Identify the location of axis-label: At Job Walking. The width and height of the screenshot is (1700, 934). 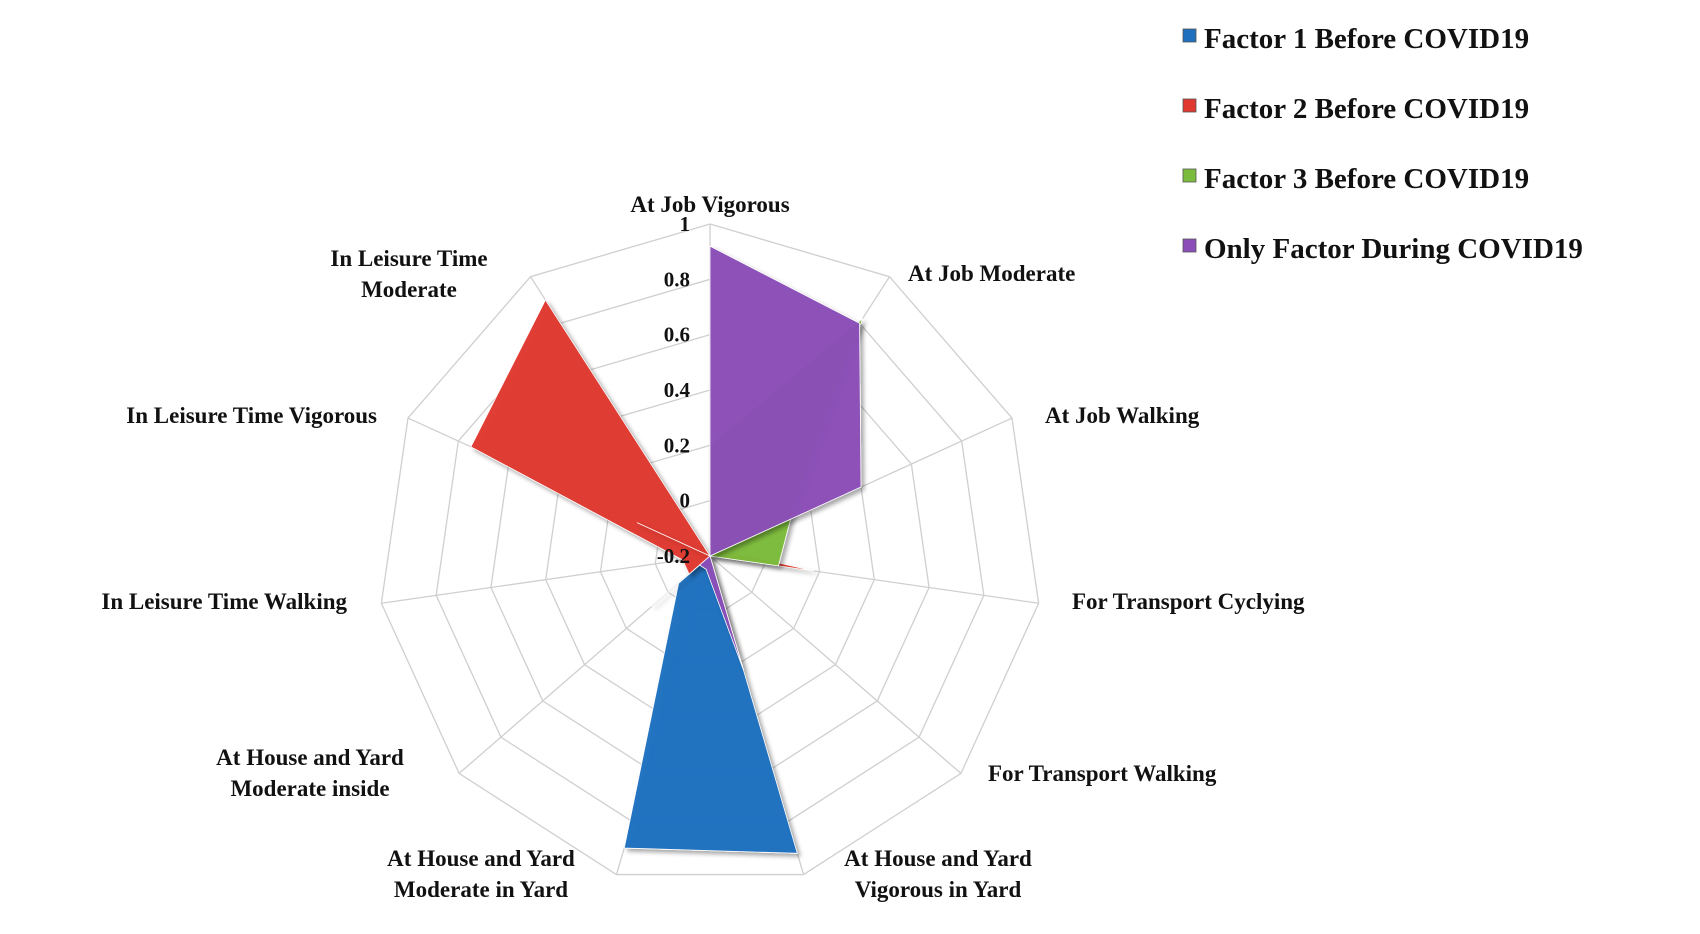
(1122, 415).